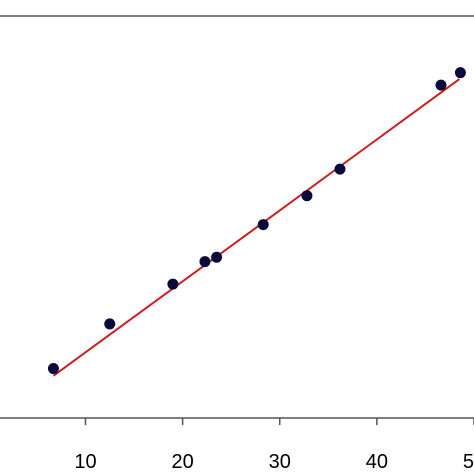 The height and width of the screenshot is (474, 474). What do you see at coordinates (280, 462) in the screenshot?
I see `x-tick-label: 30` at bounding box center [280, 462].